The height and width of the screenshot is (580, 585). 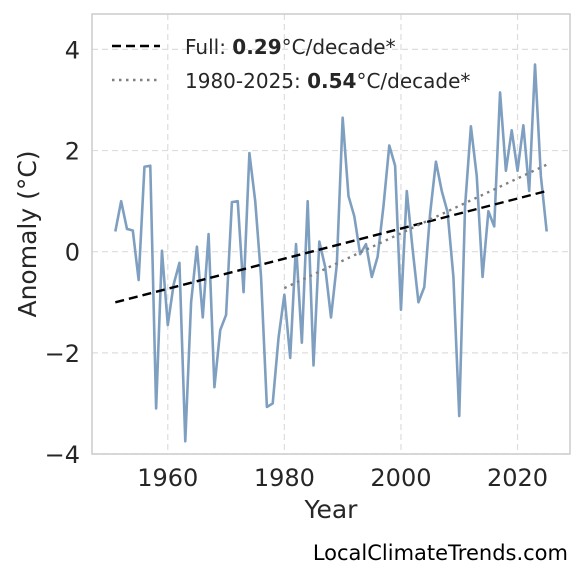 What do you see at coordinates (72, 50) in the screenshot?
I see `y-tick-label: 4` at bounding box center [72, 50].